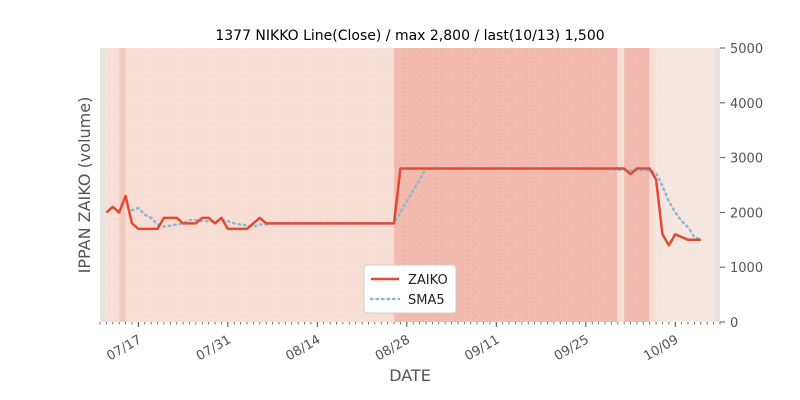 This screenshot has width=800, height=400. What do you see at coordinates (746, 49) in the screenshot?
I see `y-tick-label: 5000` at bounding box center [746, 49].